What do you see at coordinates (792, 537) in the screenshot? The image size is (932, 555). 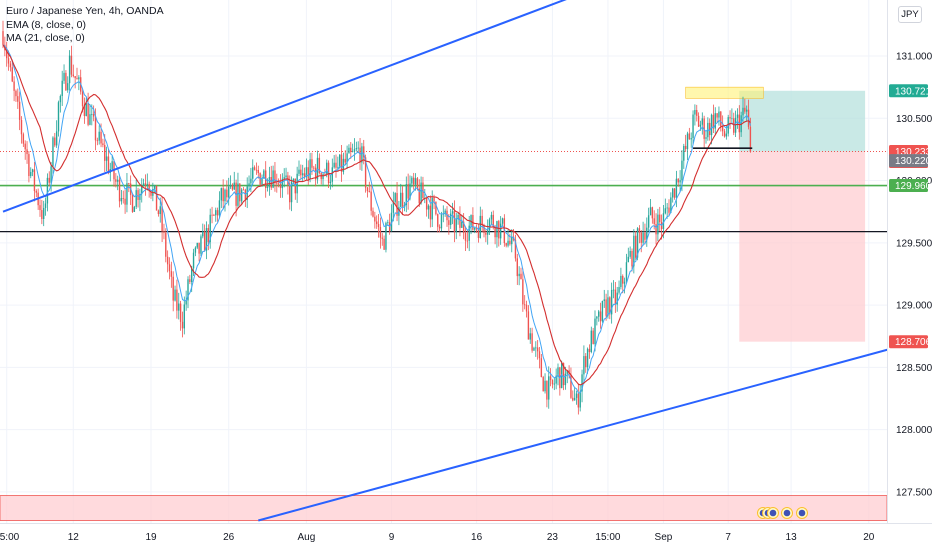 I see `time-tick-label: 13` at bounding box center [792, 537].